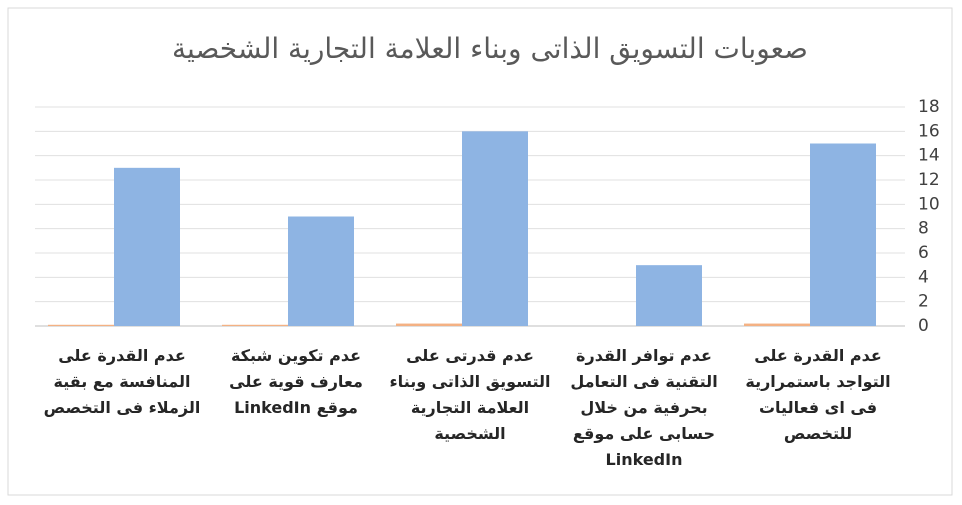 The width and height of the screenshot is (962, 505). I want to click on y-tick-label: 0, so click(923, 326).